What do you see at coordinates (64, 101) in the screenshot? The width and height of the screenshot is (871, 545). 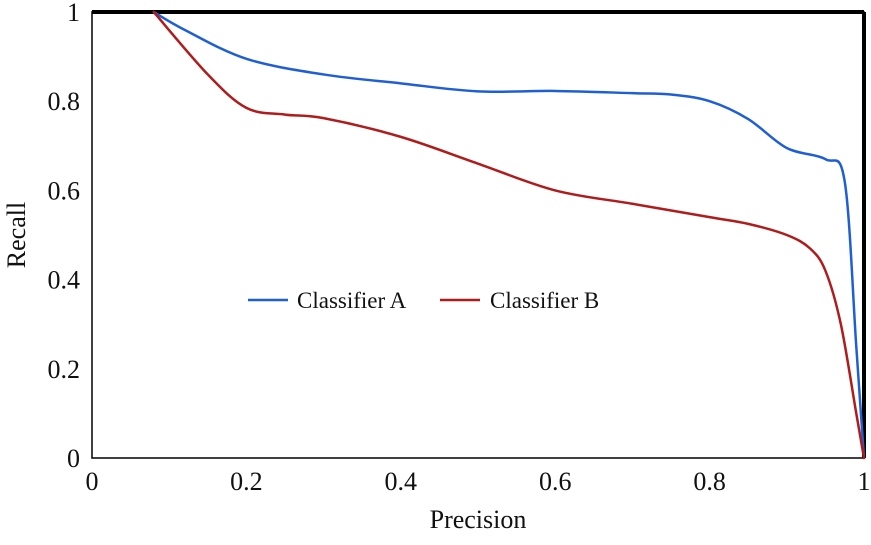 I see `y-tick-label: 0.8` at bounding box center [64, 101].